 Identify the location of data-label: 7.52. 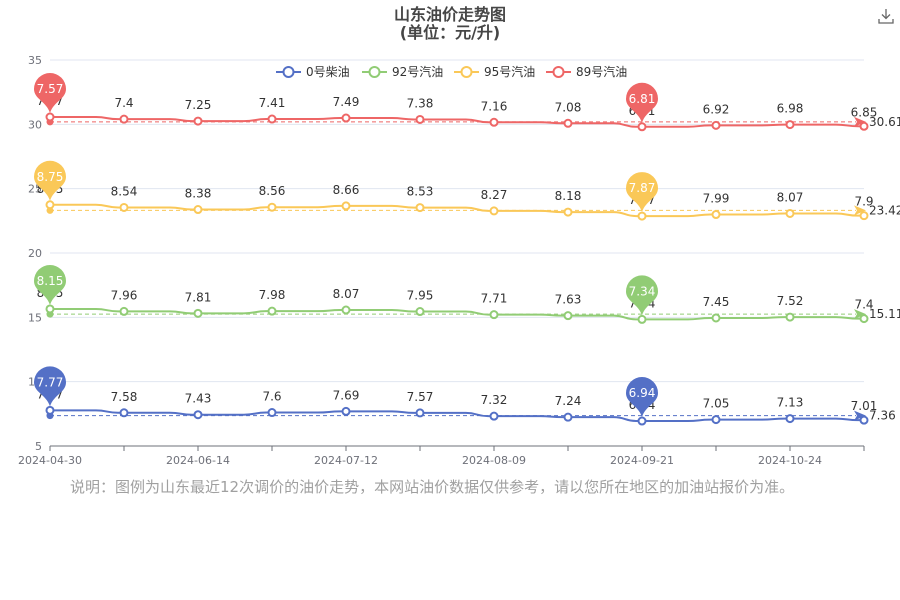
(790, 301).